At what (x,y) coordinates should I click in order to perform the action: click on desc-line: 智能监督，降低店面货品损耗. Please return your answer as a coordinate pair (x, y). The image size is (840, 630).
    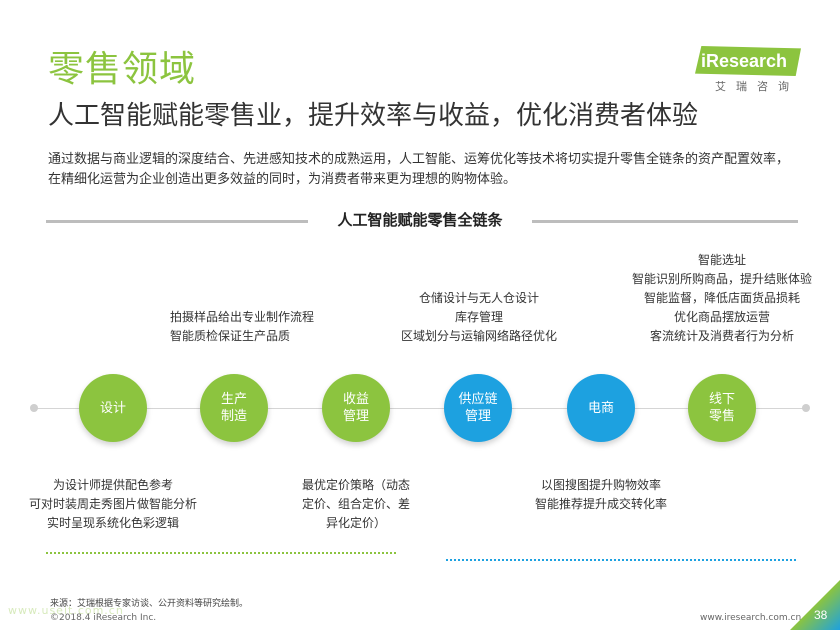
    Looking at the image, I should click on (721, 298).